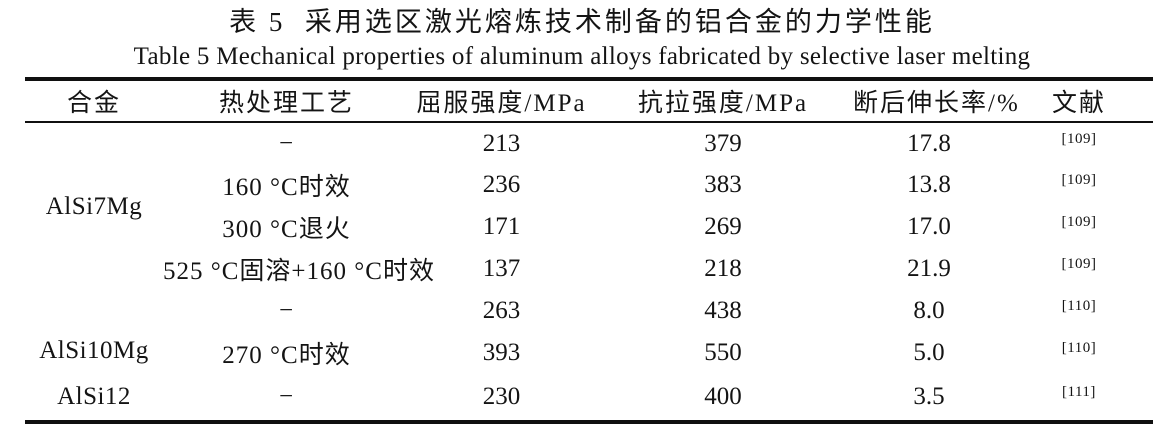  Describe the element at coordinates (929, 184) in the screenshot. I see `cell-elongation: 13.8` at that location.